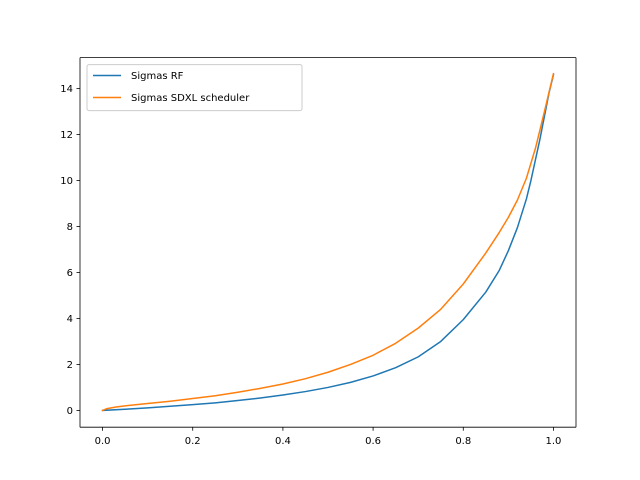 Image resolution: width=640 pixels, height=480 pixels. Describe the element at coordinates (328, 437) in the screenshot. I see `x-axis-ticks: 0.0 0.2 0.4 0.6 0.8 1.0` at that location.